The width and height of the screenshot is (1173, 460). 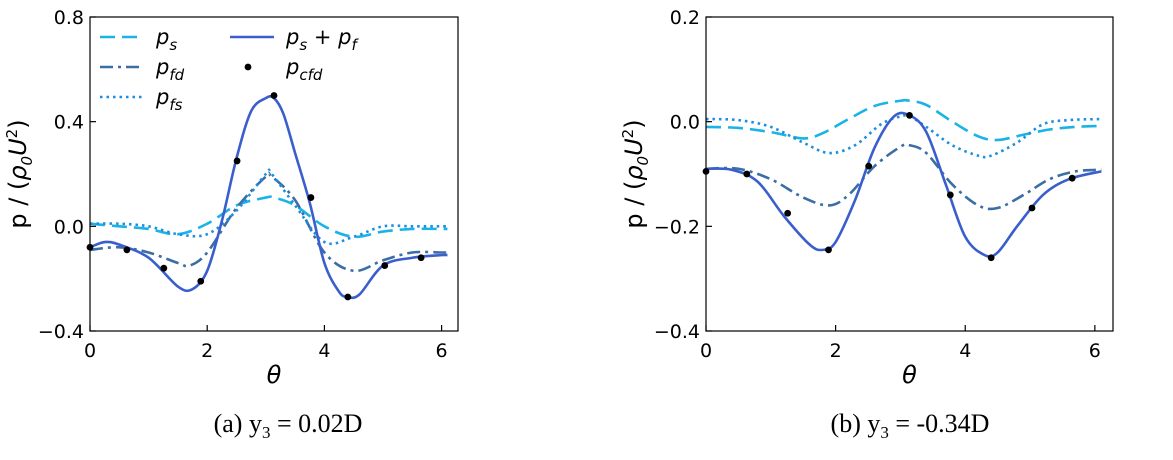 I want to click on legend-item: pfd, so click(x=142, y=69).